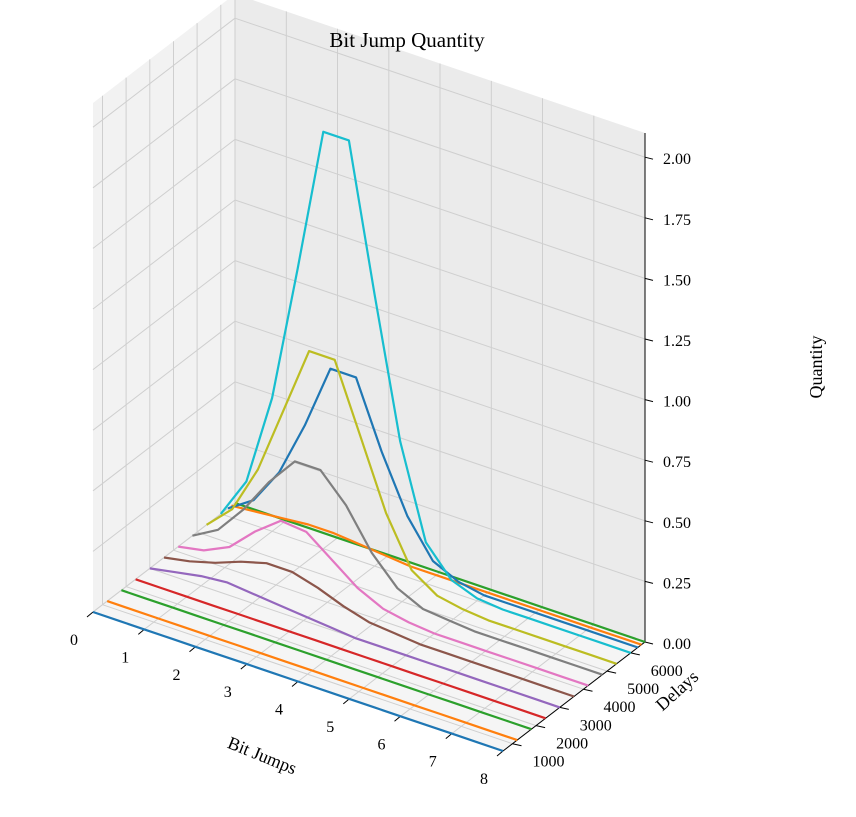 This screenshot has height=817, width=856. What do you see at coordinates (643, 689) in the screenshot?
I see `y-tick-label: 5000` at bounding box center [643, 689].